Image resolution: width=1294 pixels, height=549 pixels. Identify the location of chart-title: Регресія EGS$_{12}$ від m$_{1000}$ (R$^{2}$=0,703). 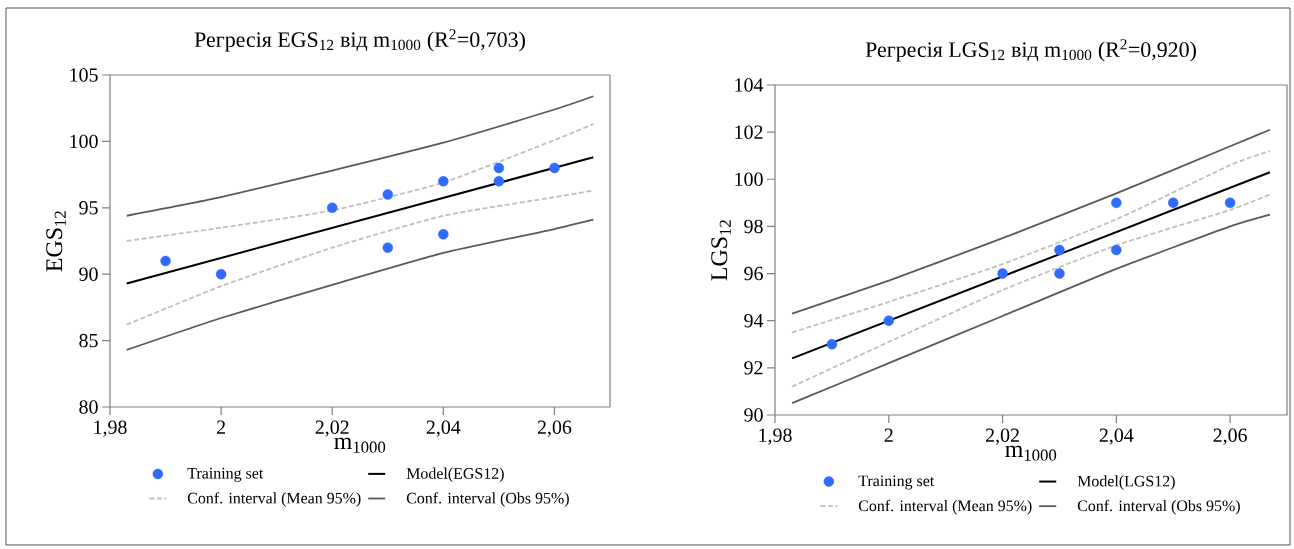
(359, 40).